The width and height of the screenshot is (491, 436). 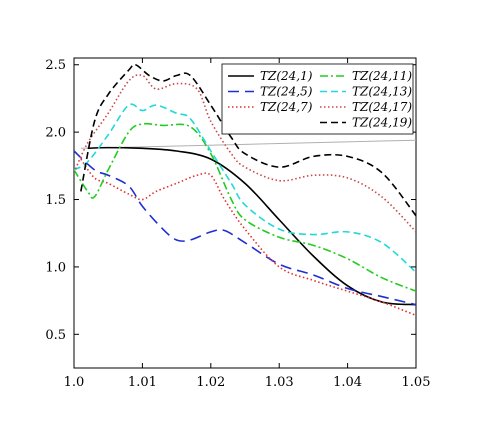 What do you see at coordinates (286, 76) in the screenshot?
I see `legend-label: TZ(24,1)` at bounding box center [286, 76].